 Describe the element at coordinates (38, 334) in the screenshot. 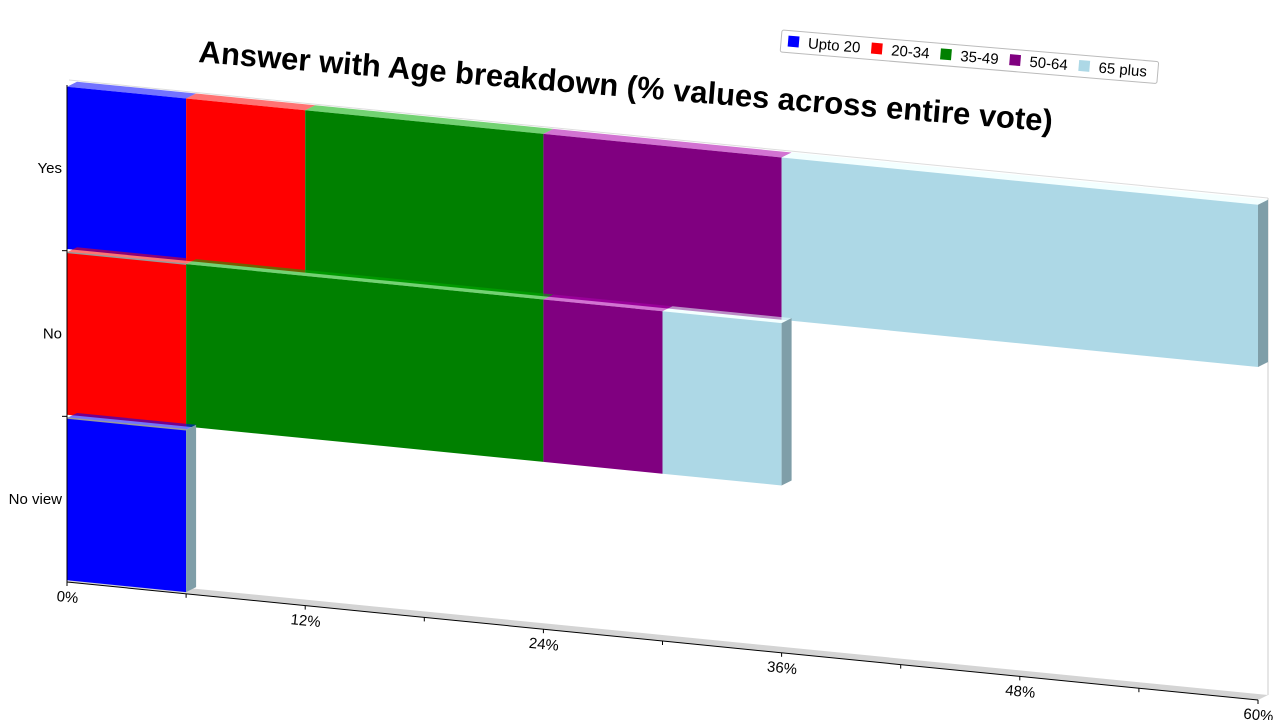

I see `y-axis: Yes No No view` at that location.